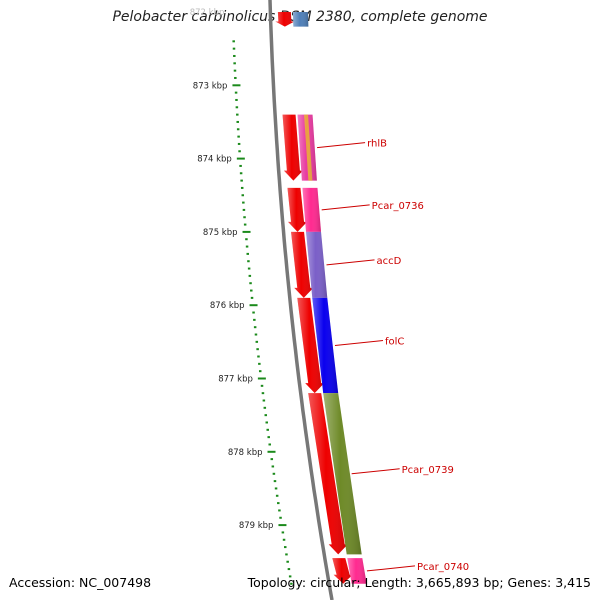  What do you see at coordinates (443, 567) in the screenshot?
I see `gene-label: Pcar_0740` at bounding box center [443, 567].